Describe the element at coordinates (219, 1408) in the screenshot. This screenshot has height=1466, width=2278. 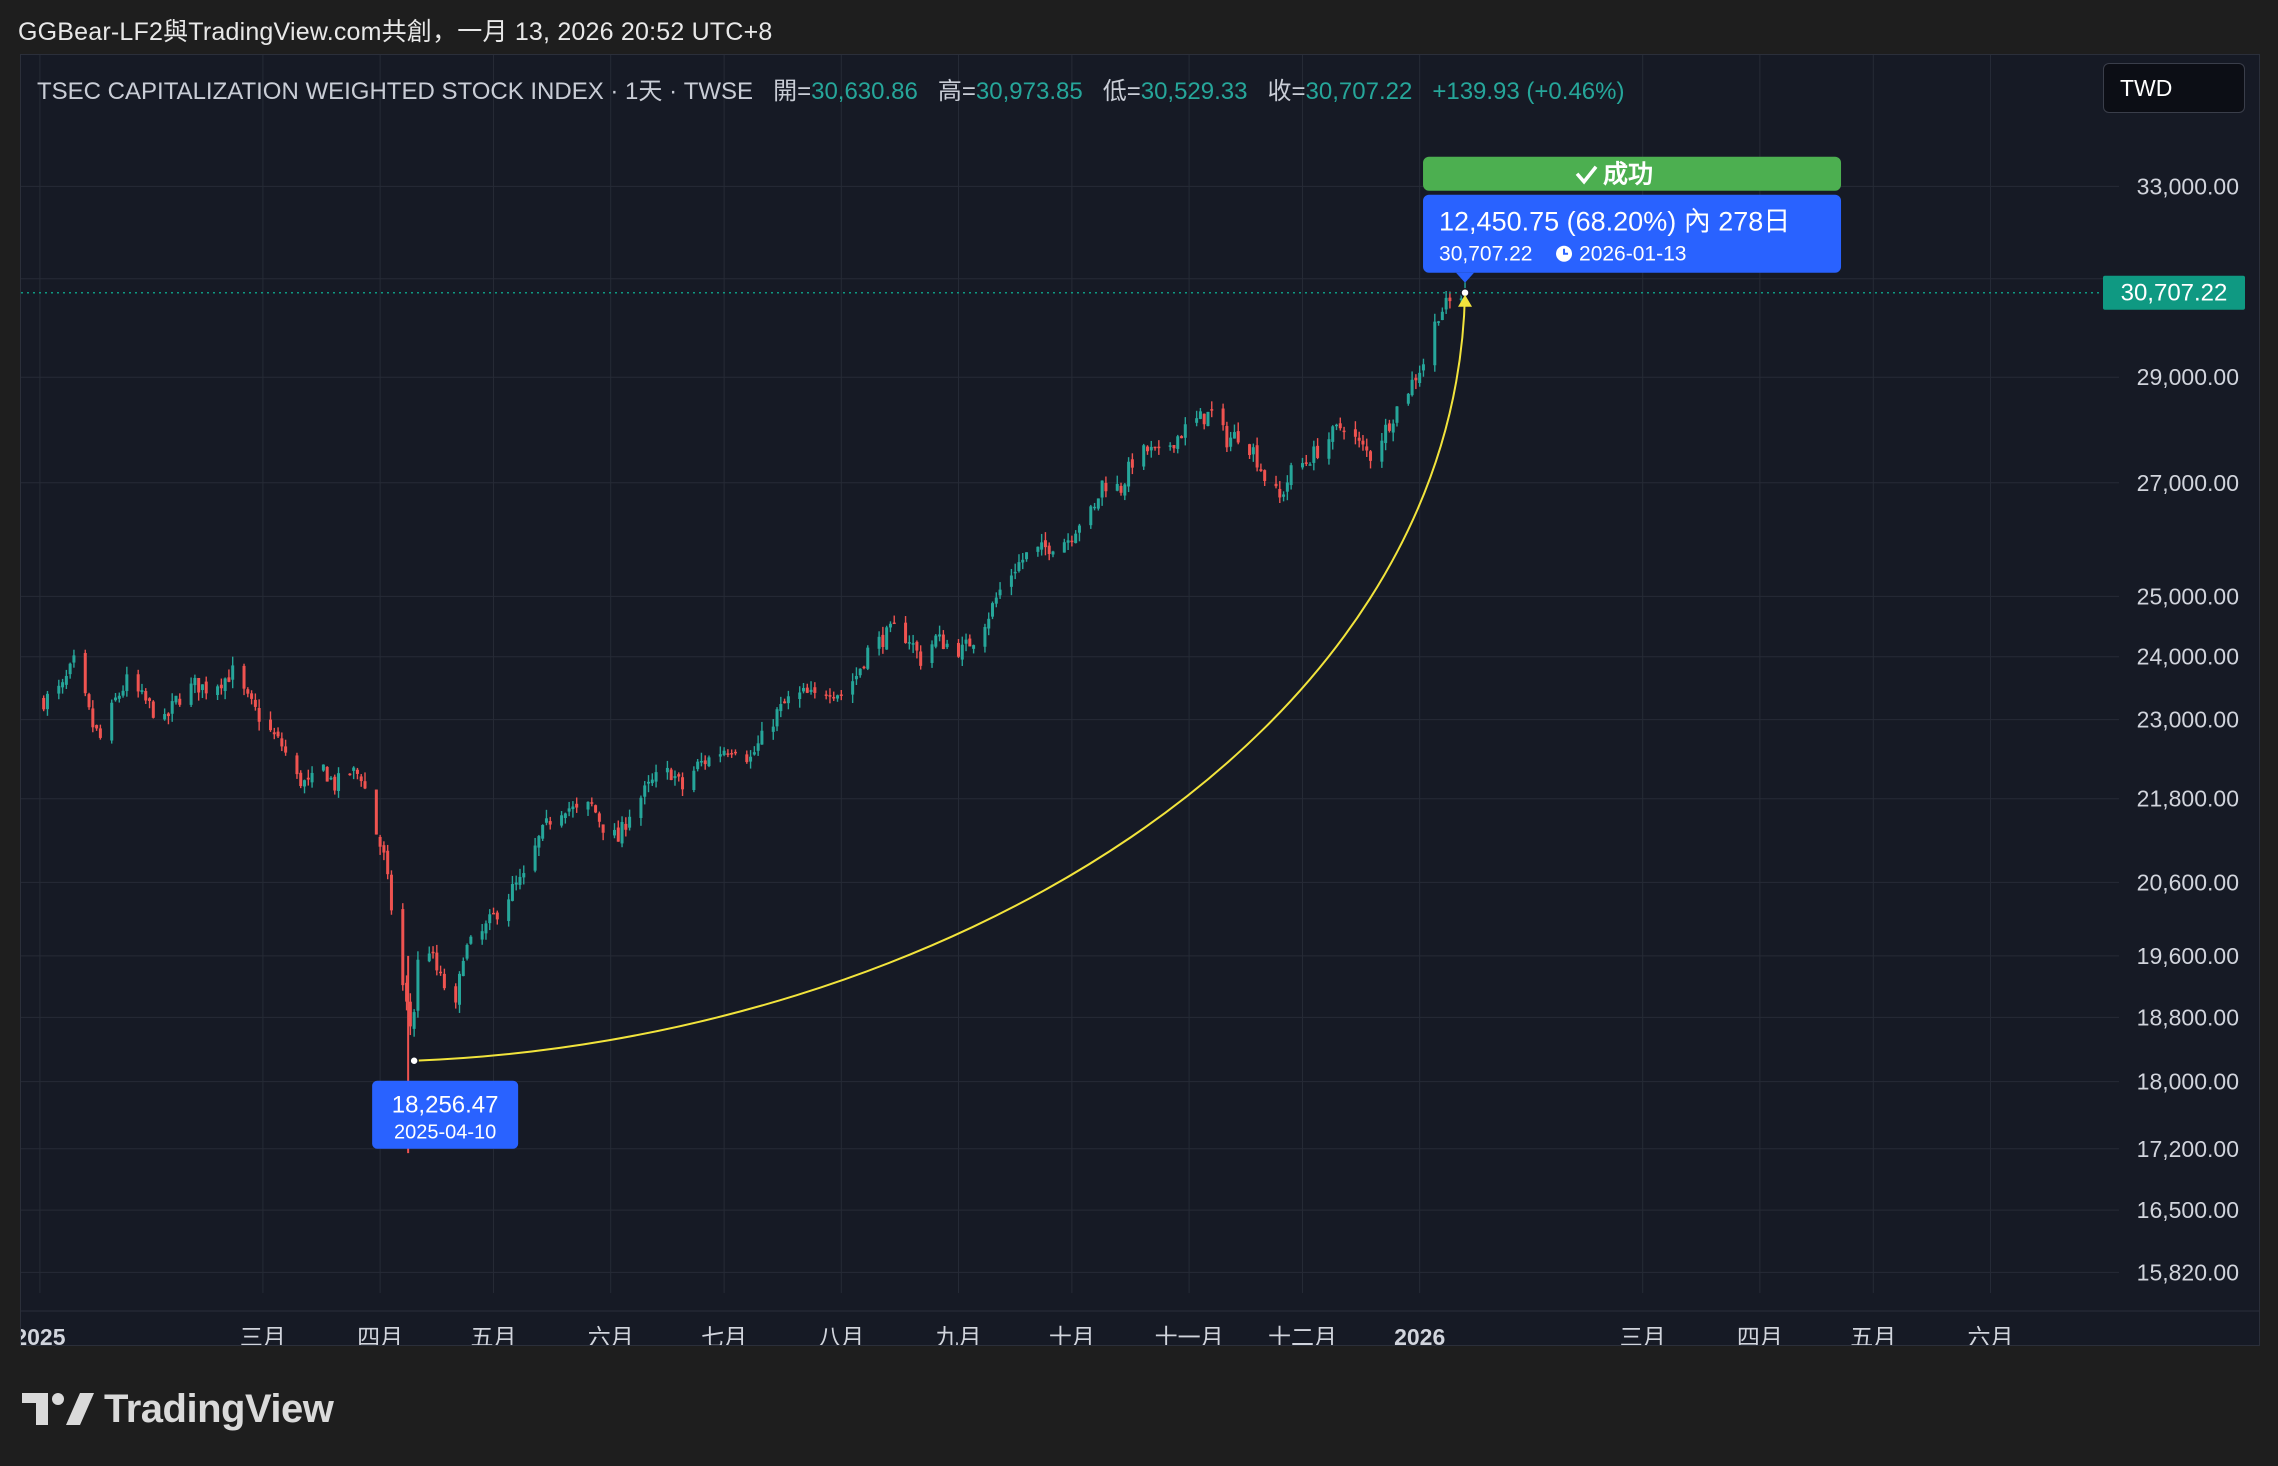
I see `tradingview-brand-name: TradingView` at that location.